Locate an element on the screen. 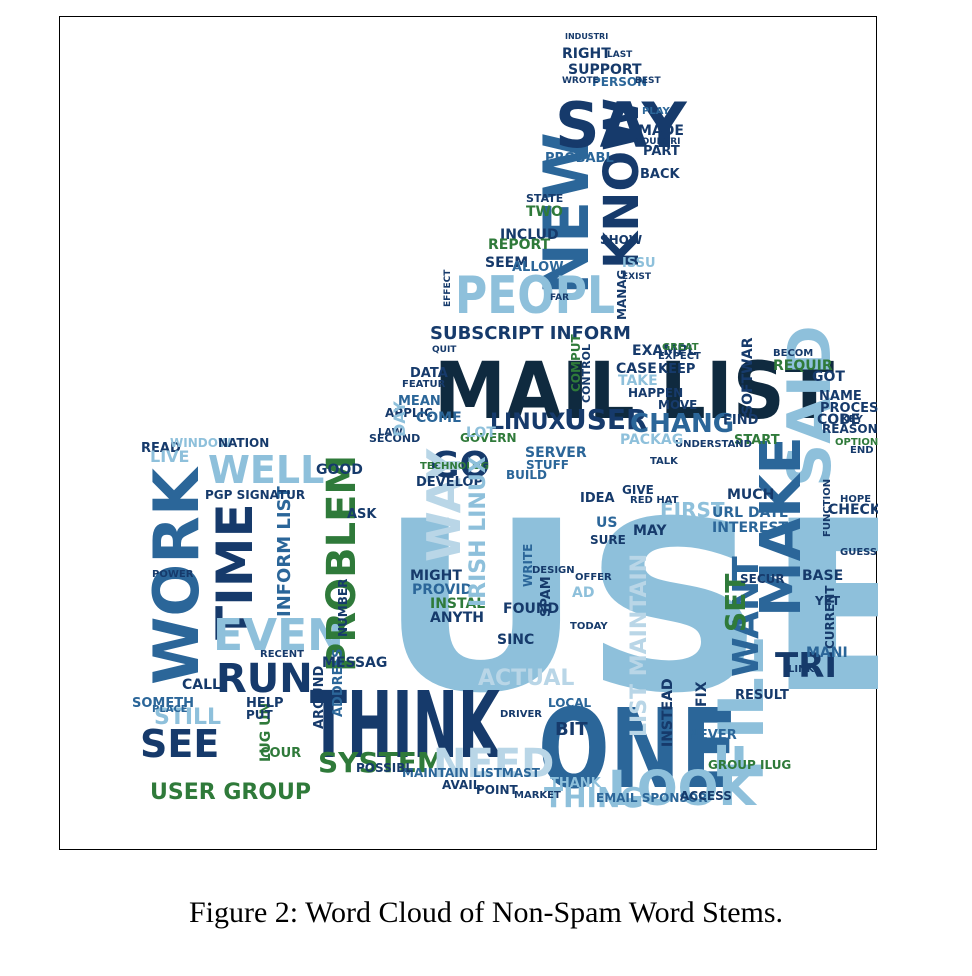 The image size is (972, 976). word-day: DAY is located at coordinates (399, 419).